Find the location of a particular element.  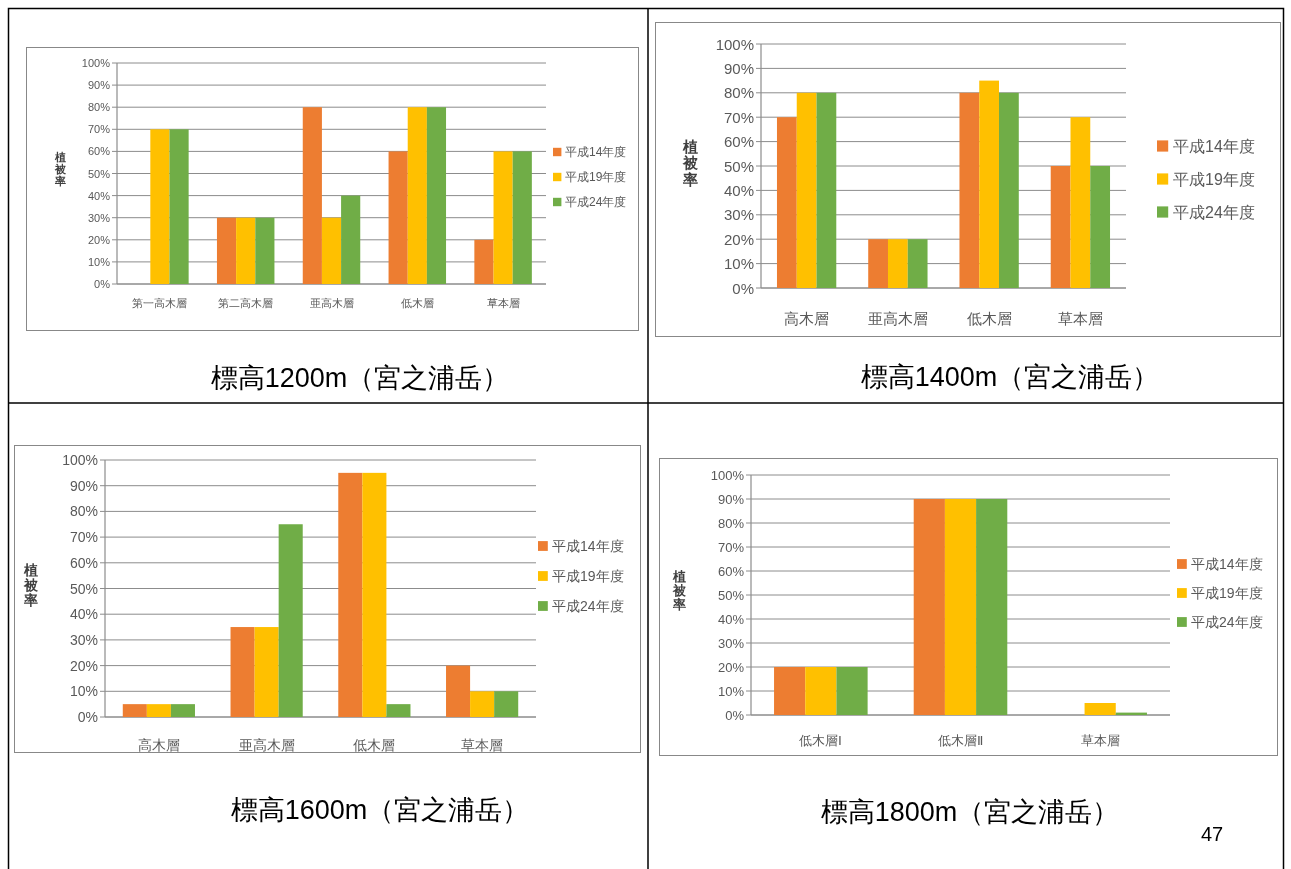

text: 標高1400m（宮之浦岳） is located at coordinates (1010, 377).